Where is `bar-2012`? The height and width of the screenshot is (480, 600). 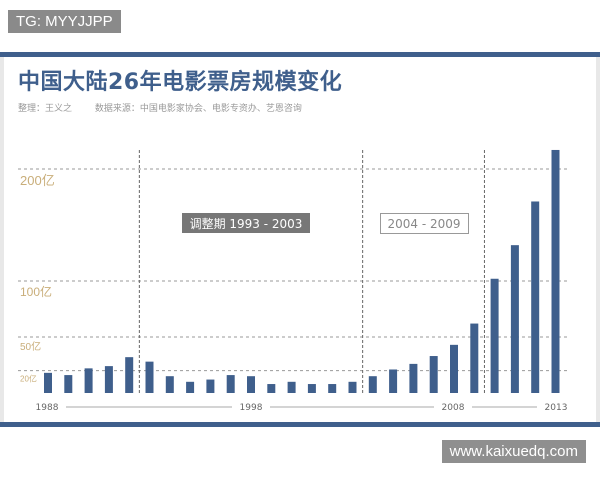 bar-2012 is located at coordinates (535, 297).